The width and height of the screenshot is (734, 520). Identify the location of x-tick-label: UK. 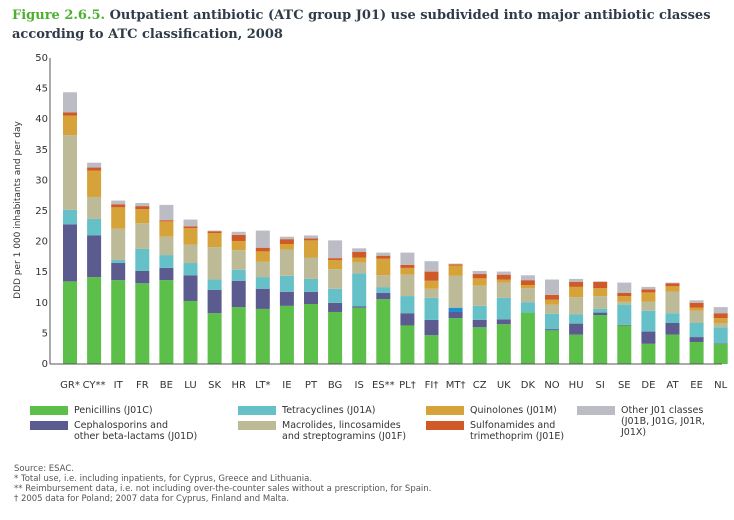
(504, 385).